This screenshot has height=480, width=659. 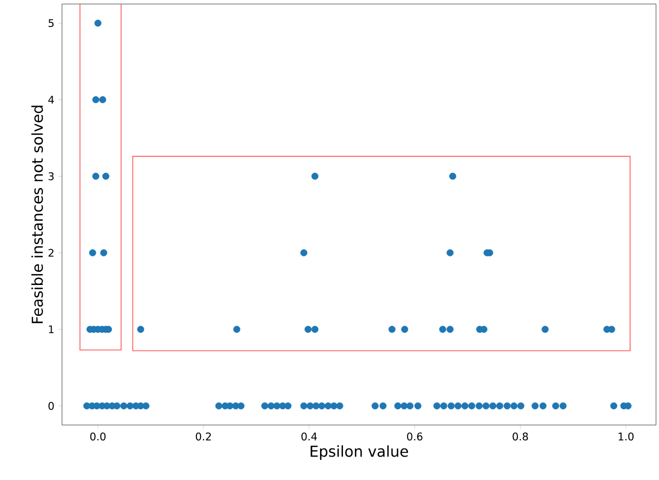 I want to click on x-tick-label: 1.0, so click(x=626, y=436).